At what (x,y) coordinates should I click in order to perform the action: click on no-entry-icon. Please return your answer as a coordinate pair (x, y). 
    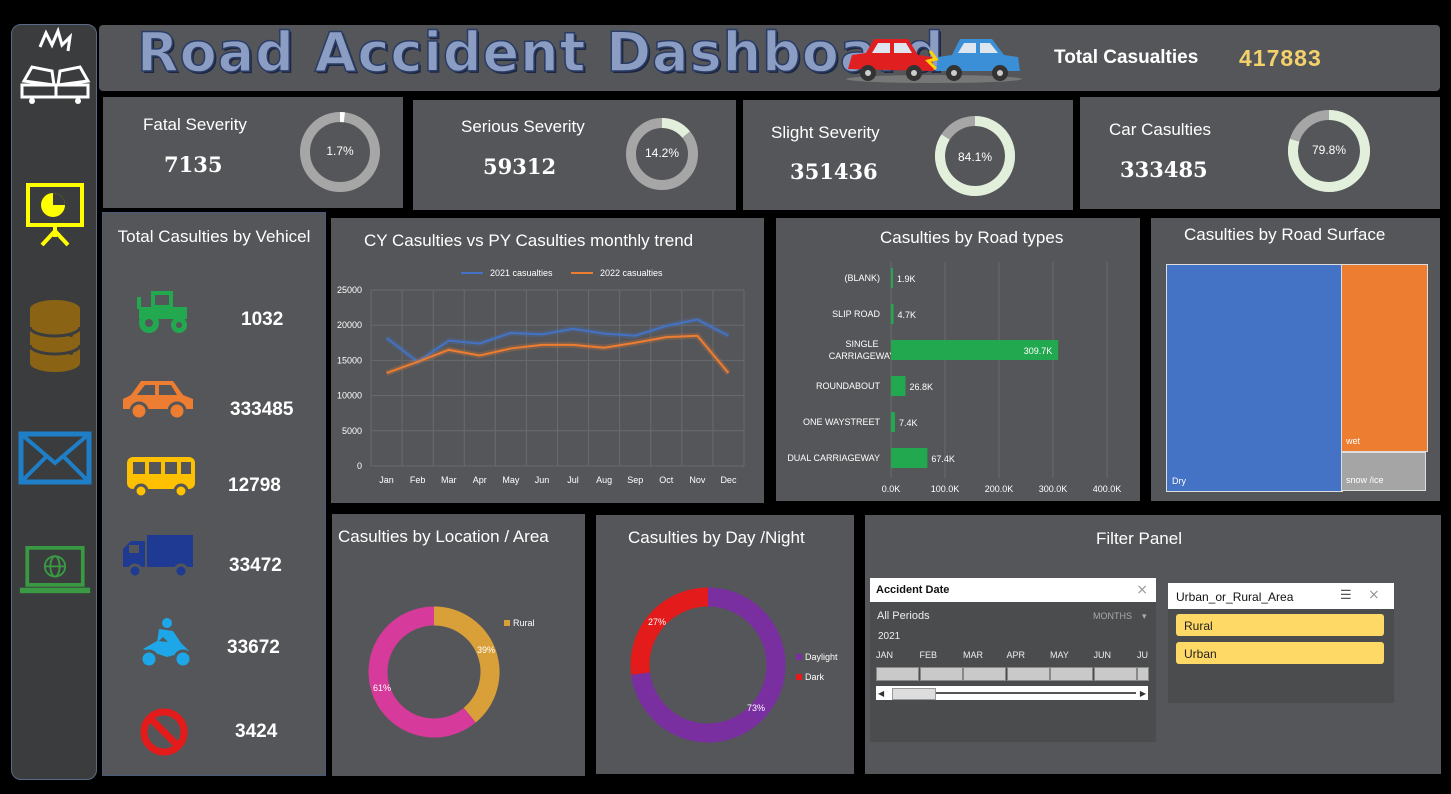
    Looking at the image, I should click on (164, 732).